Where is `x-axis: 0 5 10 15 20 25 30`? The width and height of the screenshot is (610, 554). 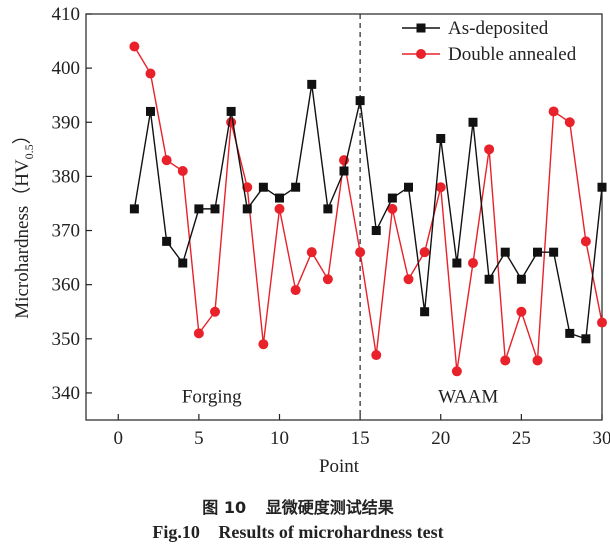 x-axis: 0 5 10 15 20 25 30 is located at coordinates (362, 431).